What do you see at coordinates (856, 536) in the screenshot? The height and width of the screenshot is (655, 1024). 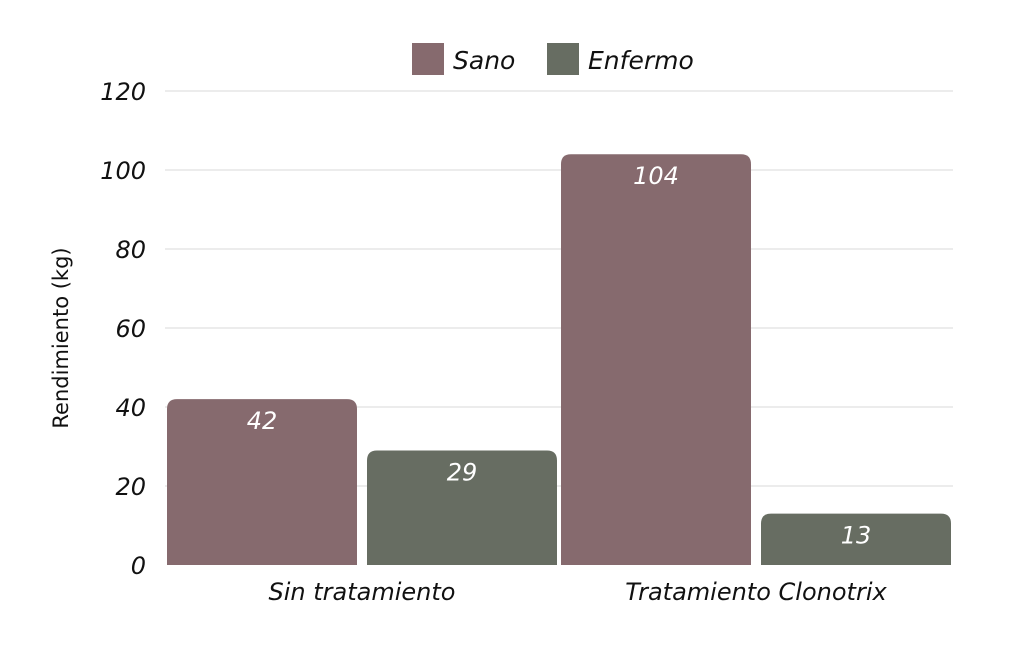 I see `data-label-enfermo-tratamiento-clonotrix: 13` at bounding box center [856, 536].